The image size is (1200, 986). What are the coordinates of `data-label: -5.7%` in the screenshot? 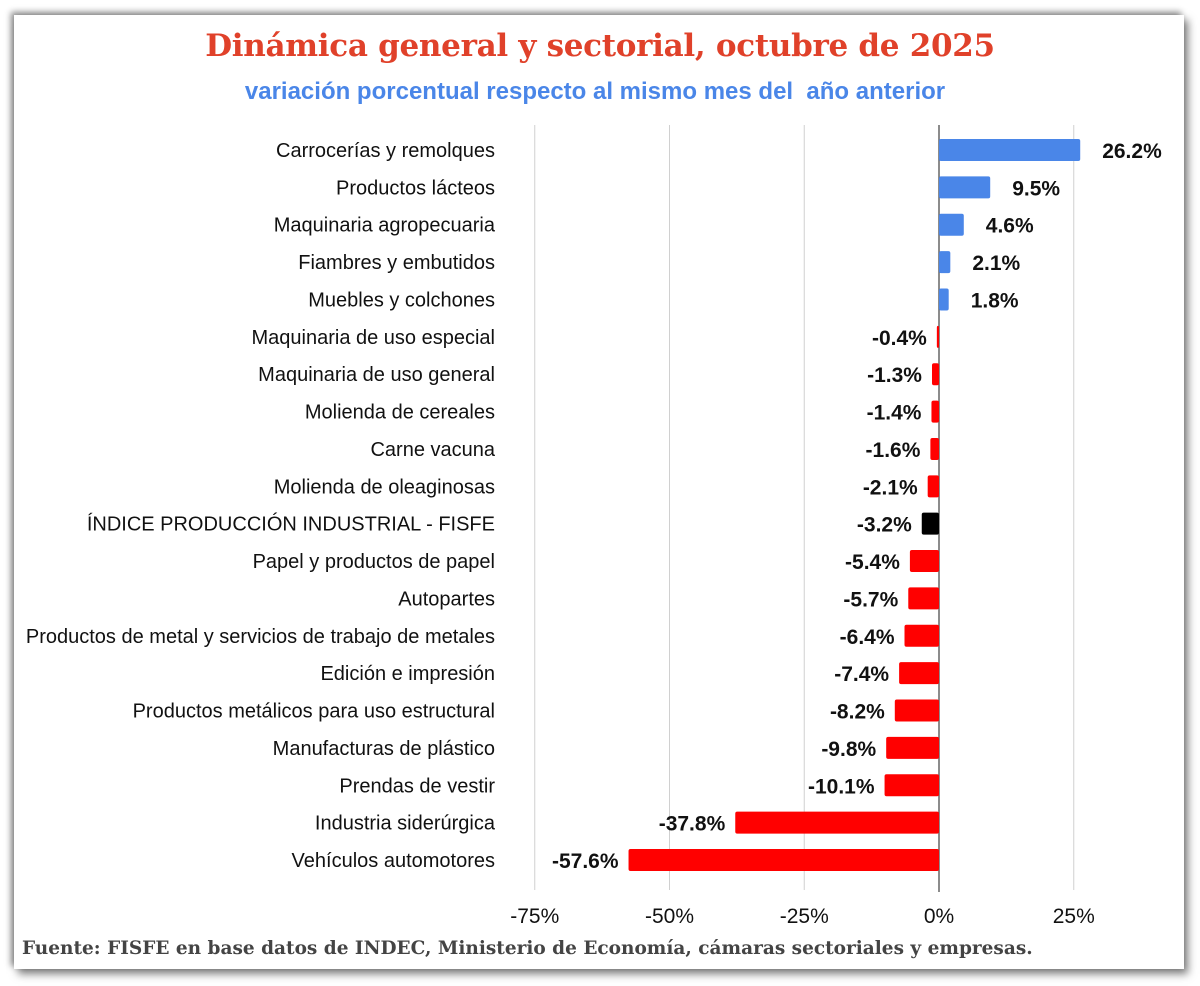 It's located at (870, 599).